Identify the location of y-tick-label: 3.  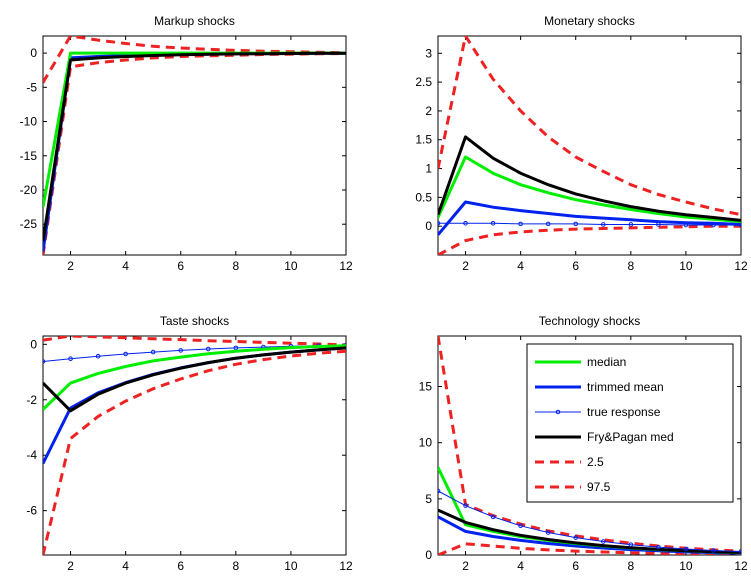
(428, 53).